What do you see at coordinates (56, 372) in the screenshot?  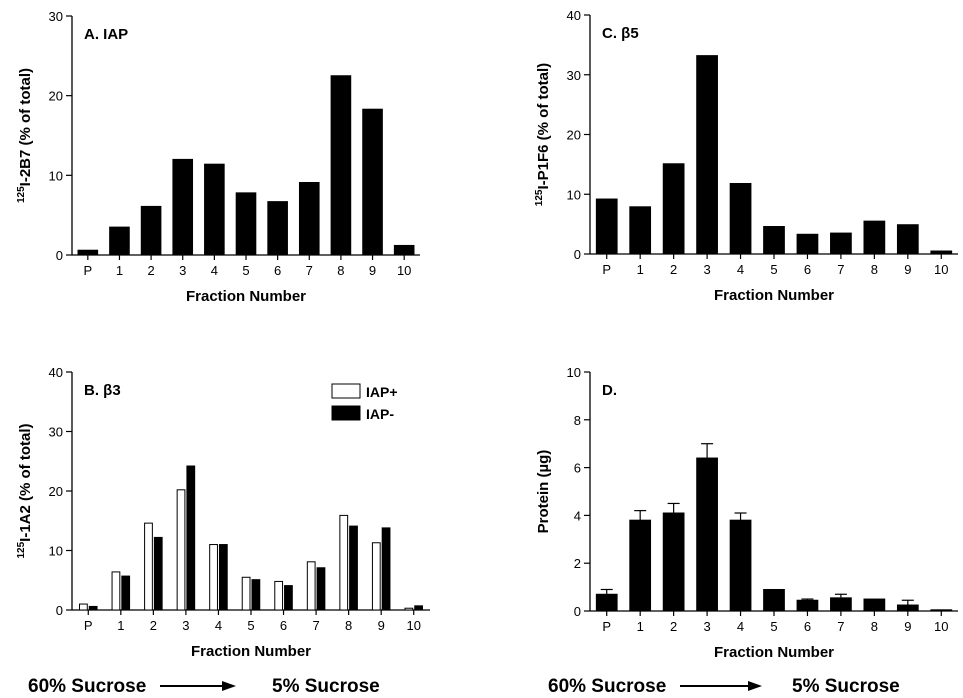 I see `y-tick-label: 40` at bounding box center [56, 372].